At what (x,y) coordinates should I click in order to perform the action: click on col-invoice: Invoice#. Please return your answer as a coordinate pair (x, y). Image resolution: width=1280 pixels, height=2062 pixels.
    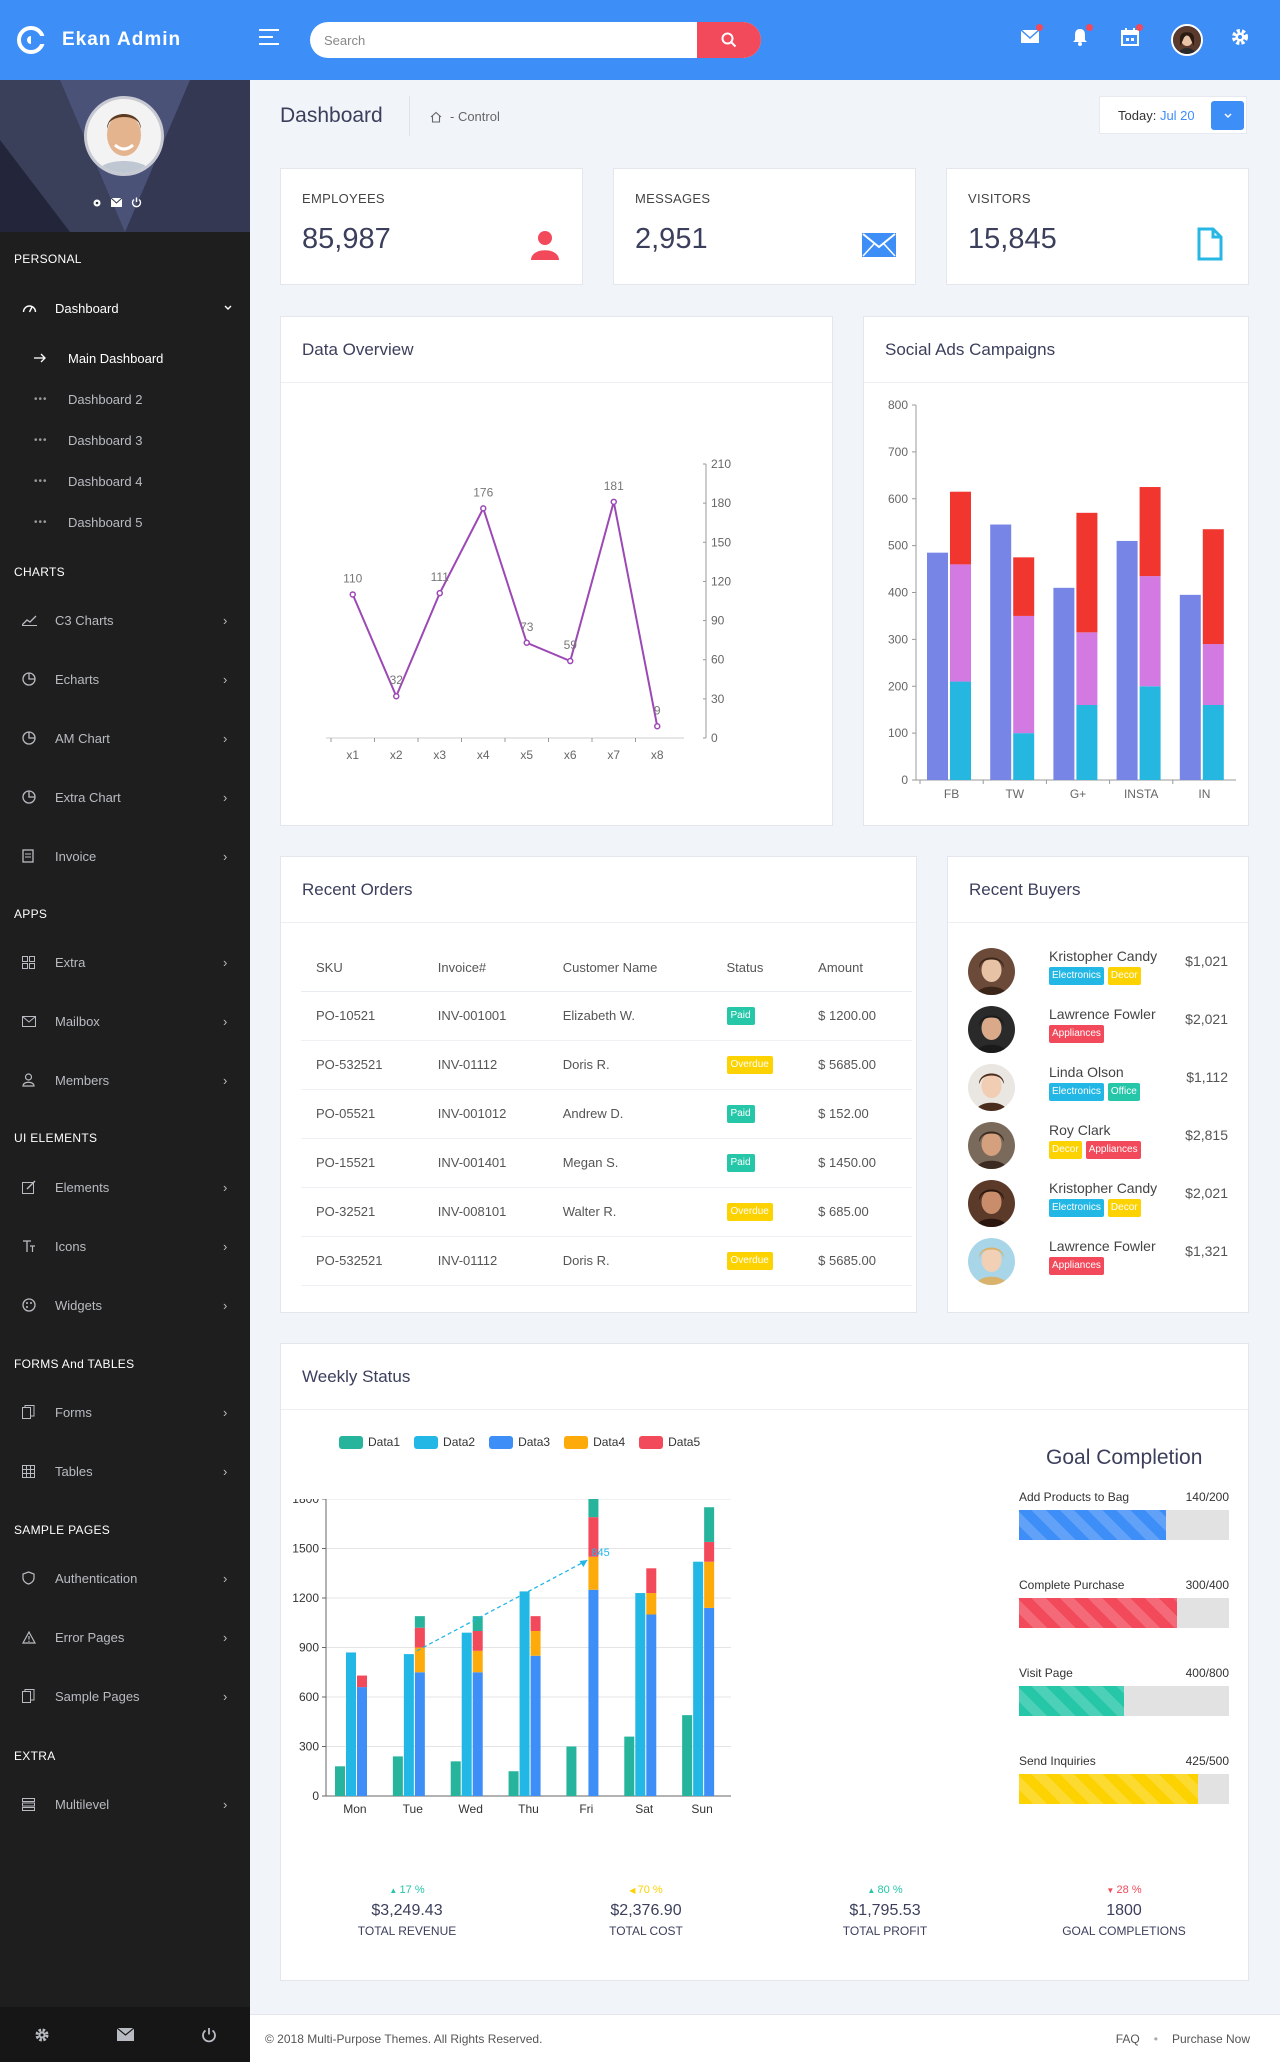
    Looking at the image, I should click on (485, 968).